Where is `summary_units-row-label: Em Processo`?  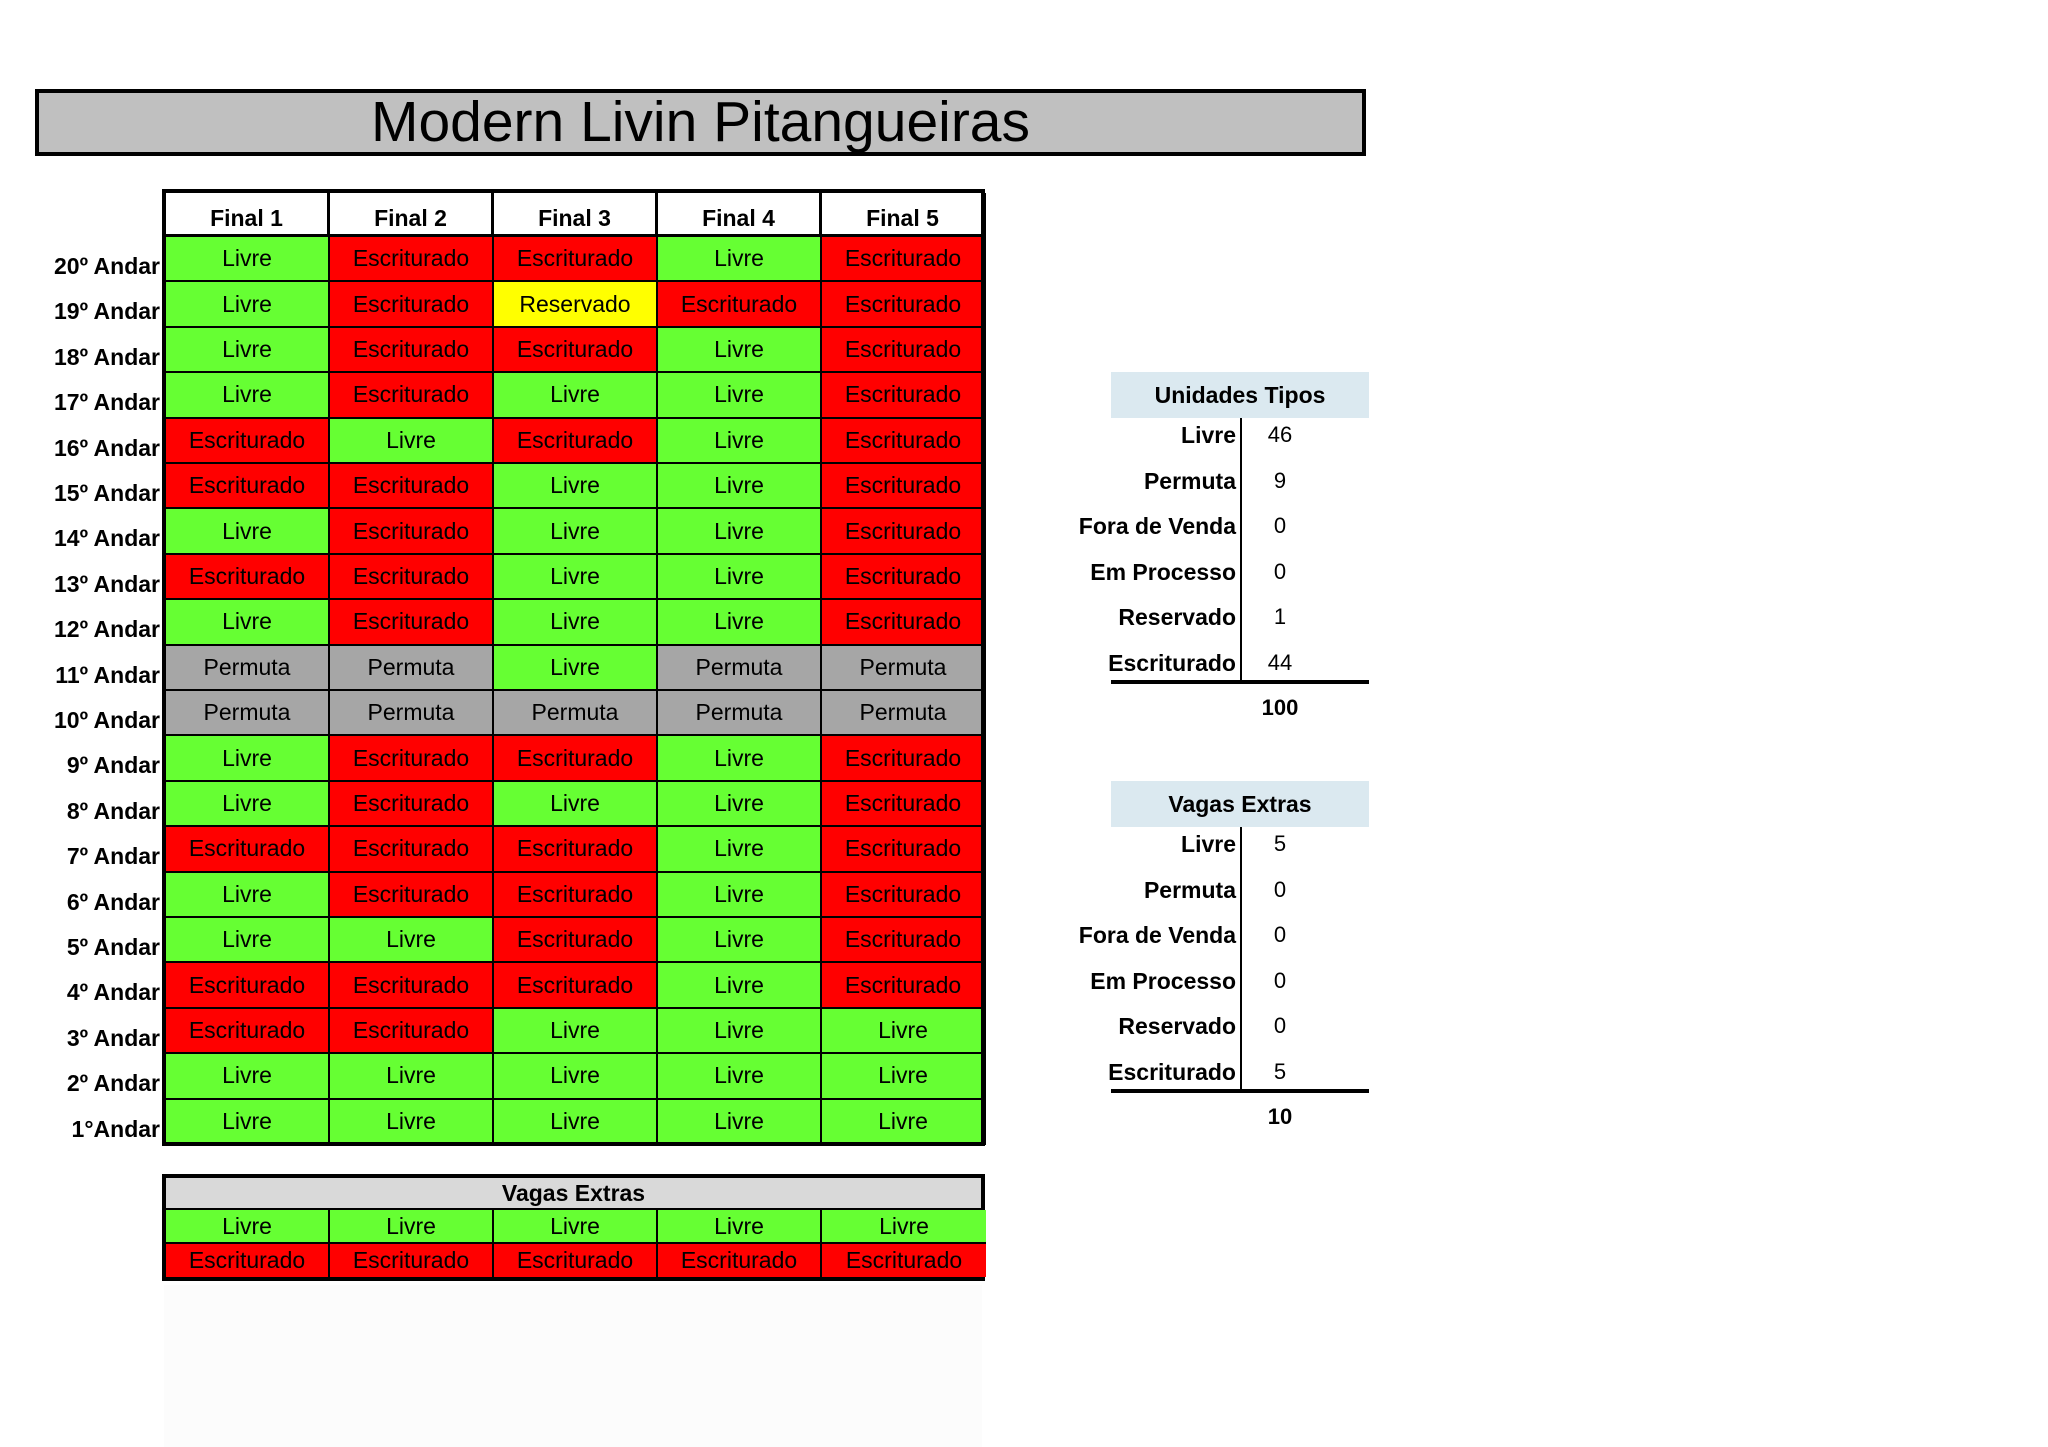
summary_units-row-label: Em Processo is located at coordinates (1163, 571).